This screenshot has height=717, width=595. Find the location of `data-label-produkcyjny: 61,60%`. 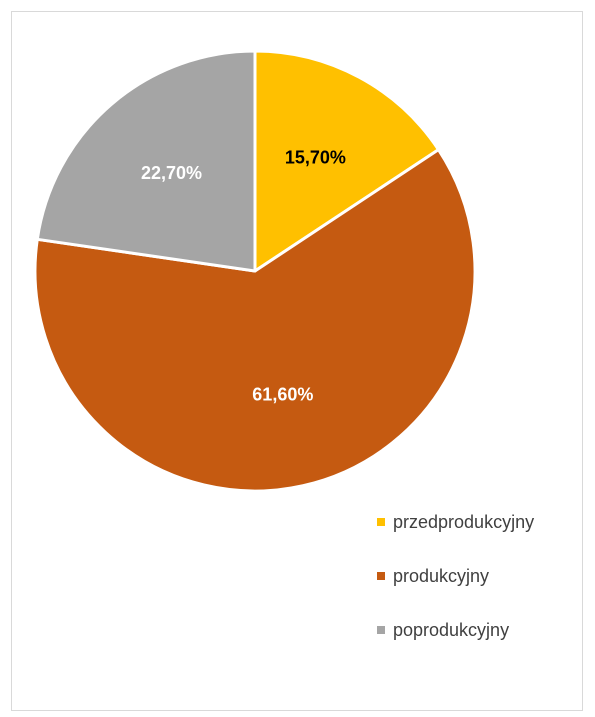

data-label-produkcyjny: 61,60% is located at coordinates (282, 394).